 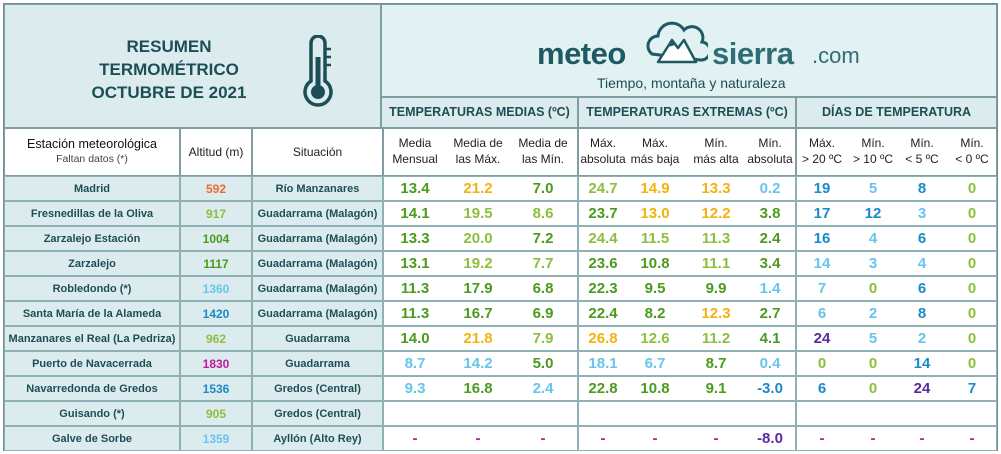 What do you see at coordinates (216, 152) in the screenshot?
I see `col-header-altitud: Altitud (m)` at bounding box center [216, 152].